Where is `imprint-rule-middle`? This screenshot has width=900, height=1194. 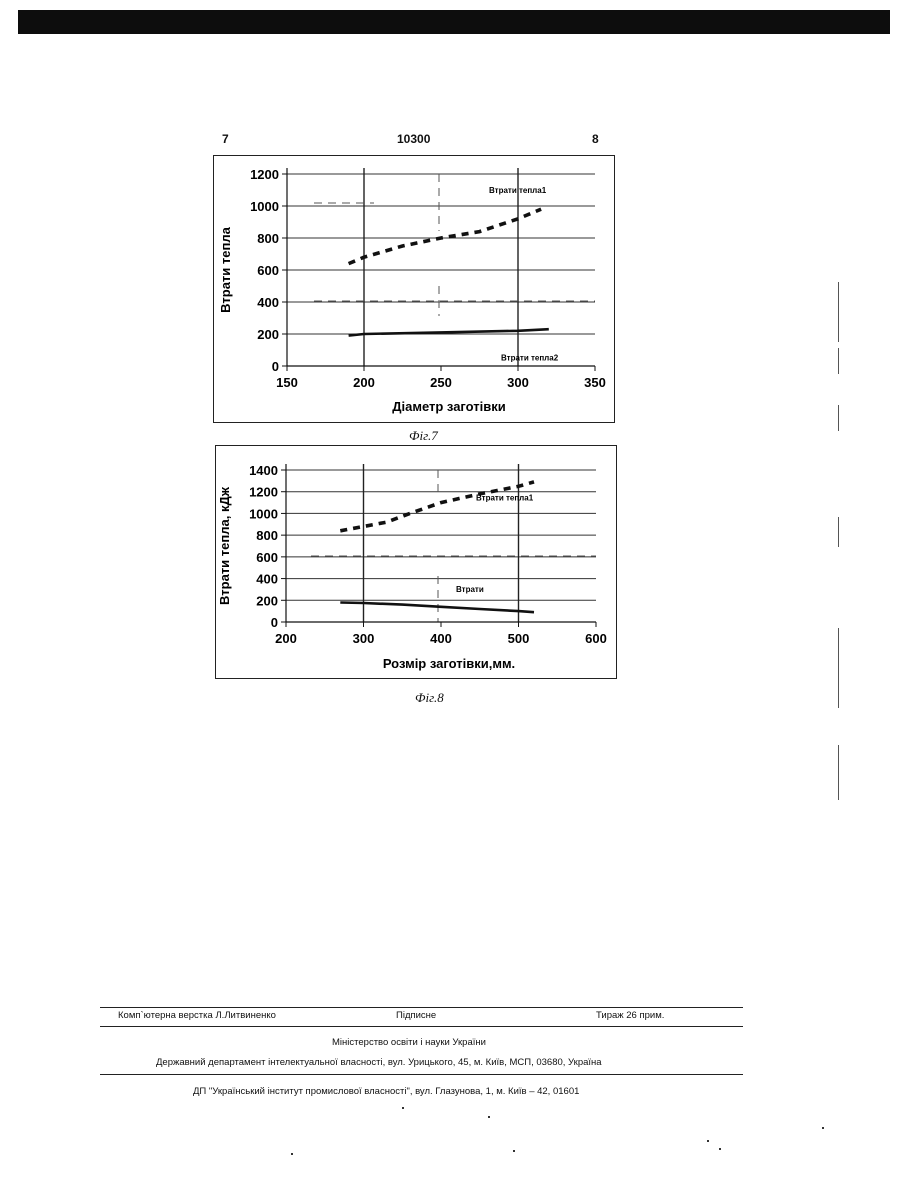
imprint-rule-middle is located at coordinates (421, 1026).